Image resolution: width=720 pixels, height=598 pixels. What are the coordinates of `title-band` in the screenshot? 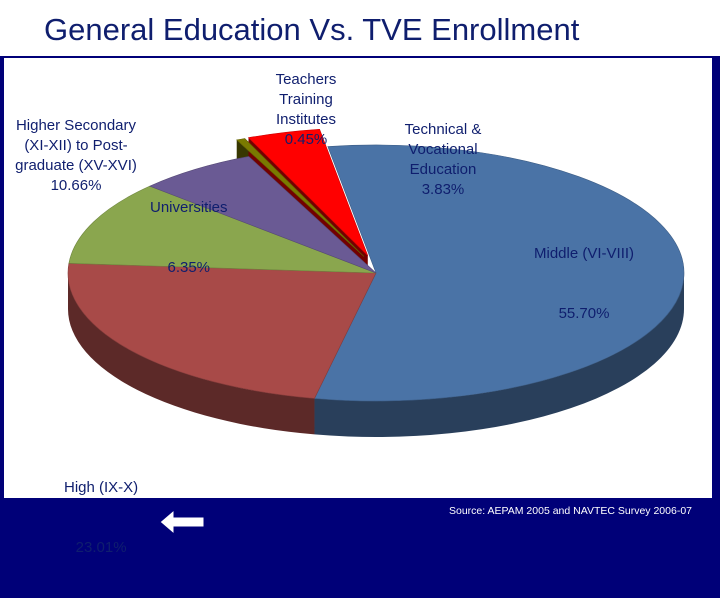 It's located at (360, 28).